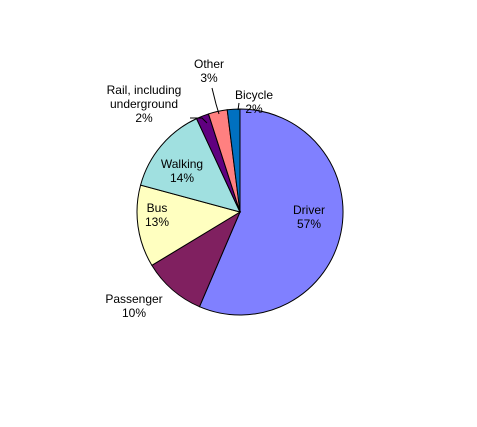 This screenshot has width=477, height=427. I want to click on pie-slice-bicycle, so click(233, 160).